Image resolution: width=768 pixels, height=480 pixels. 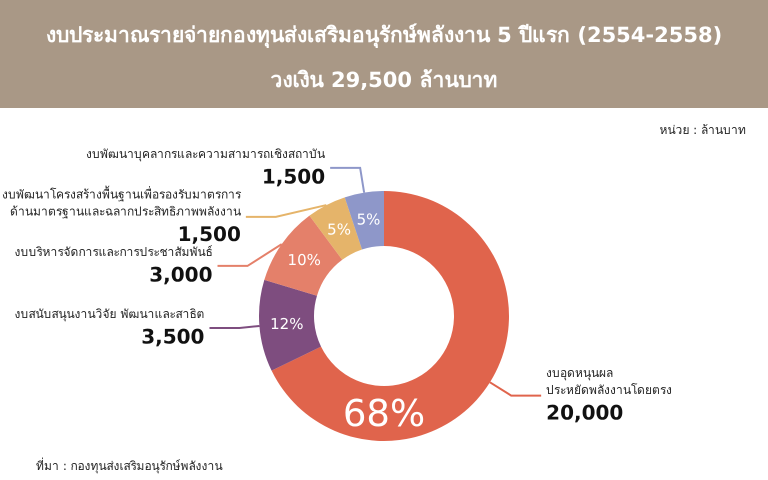 What do you see at coordinates (172, 336) in the screenshot?
I see `data-label: 3,500` at bounding box center [172, 336].